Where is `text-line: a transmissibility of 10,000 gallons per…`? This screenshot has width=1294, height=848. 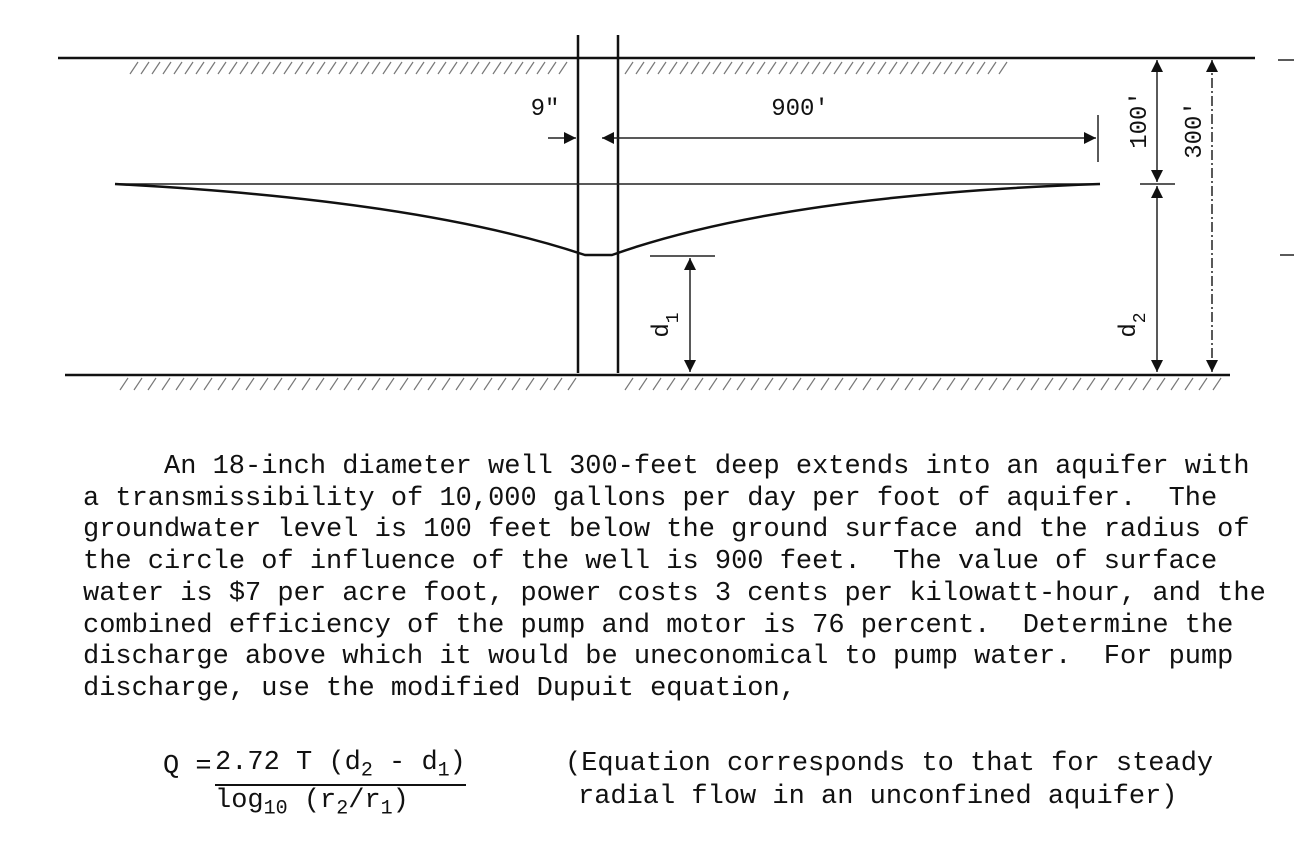
text-line: a transmissibility of 10,000 gallons per… is located at coordinates (650, 498).